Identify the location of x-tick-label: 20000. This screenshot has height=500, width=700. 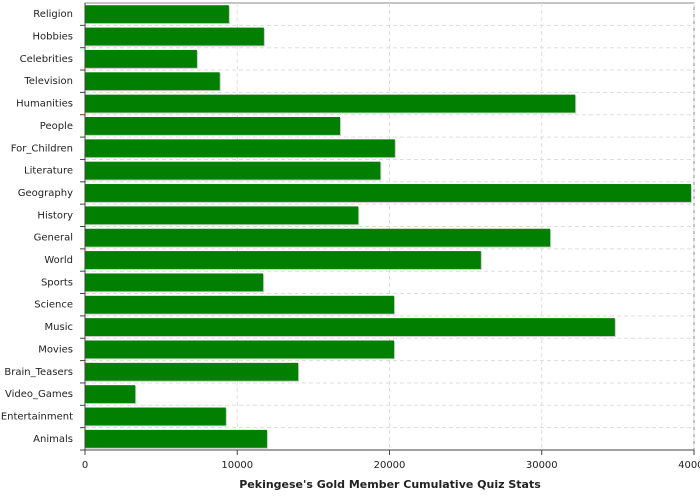
(390, 465).